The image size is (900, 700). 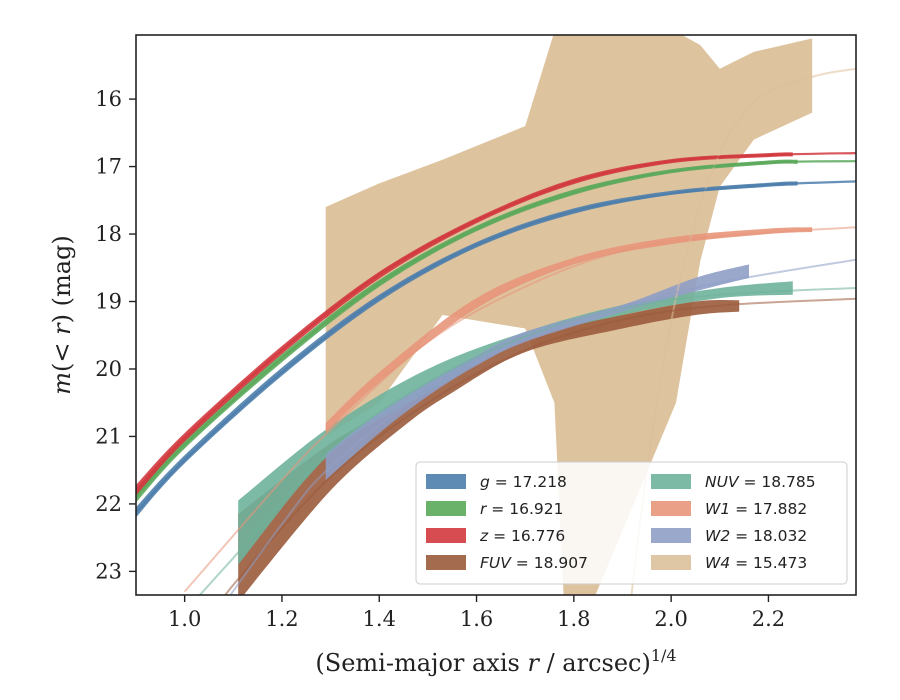 What do you see at coordinates (756, 536) in the screenshot?
I see `legend-label: W2 = 18.032` at bounding box center [756, 536].